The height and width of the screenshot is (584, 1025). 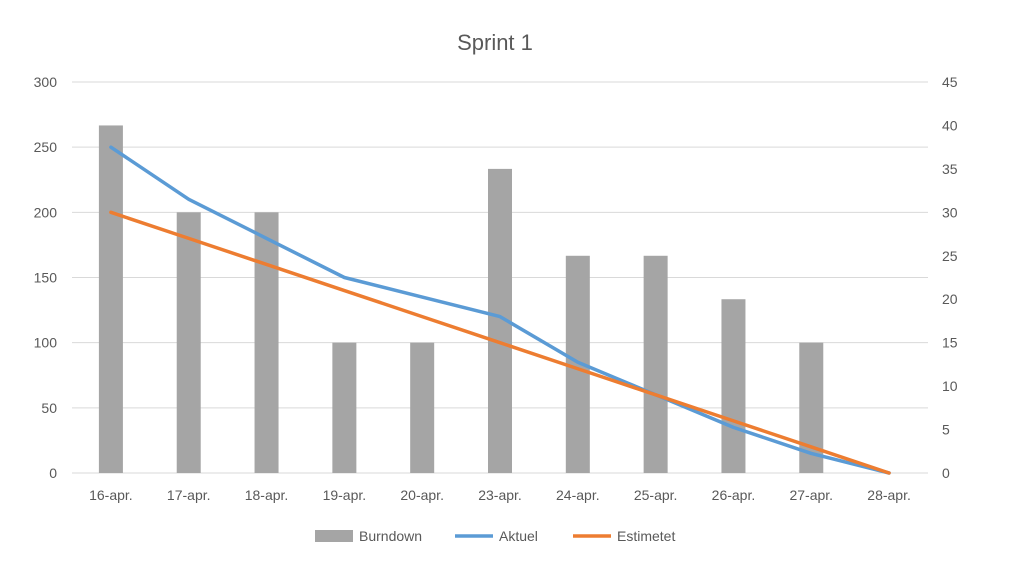 I want to click on y2-tick-label: 5, so click(x=946, y=430).